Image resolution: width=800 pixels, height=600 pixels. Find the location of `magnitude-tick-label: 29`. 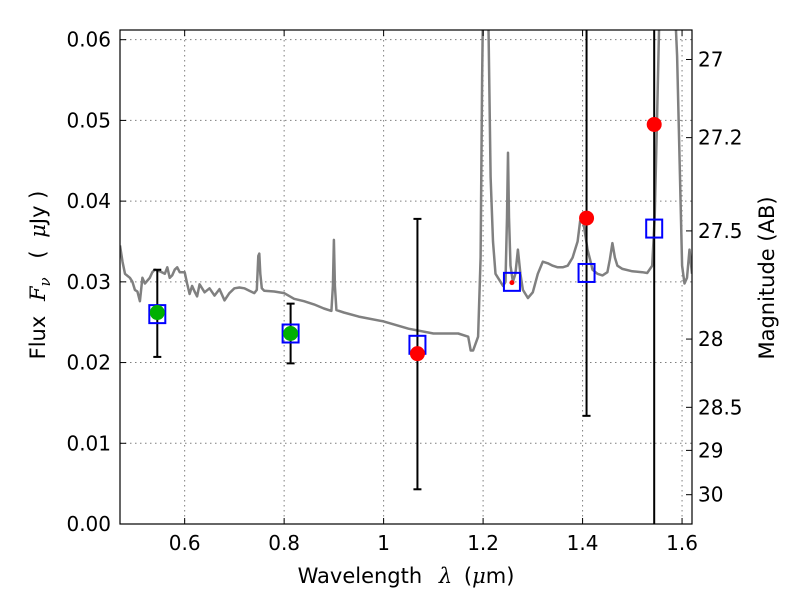

magnitude-tick-label: 29 is located at coordinates (710, 450).